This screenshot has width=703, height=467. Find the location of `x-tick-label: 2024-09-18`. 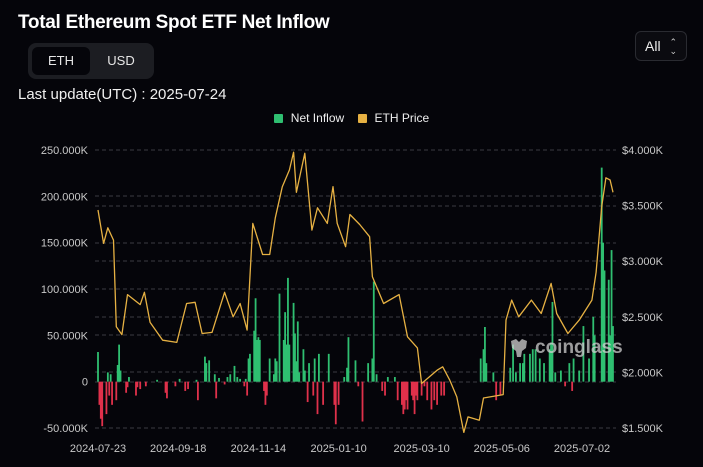

x-tick-label: 2024-09-18 is located at coordinates (178, 449).